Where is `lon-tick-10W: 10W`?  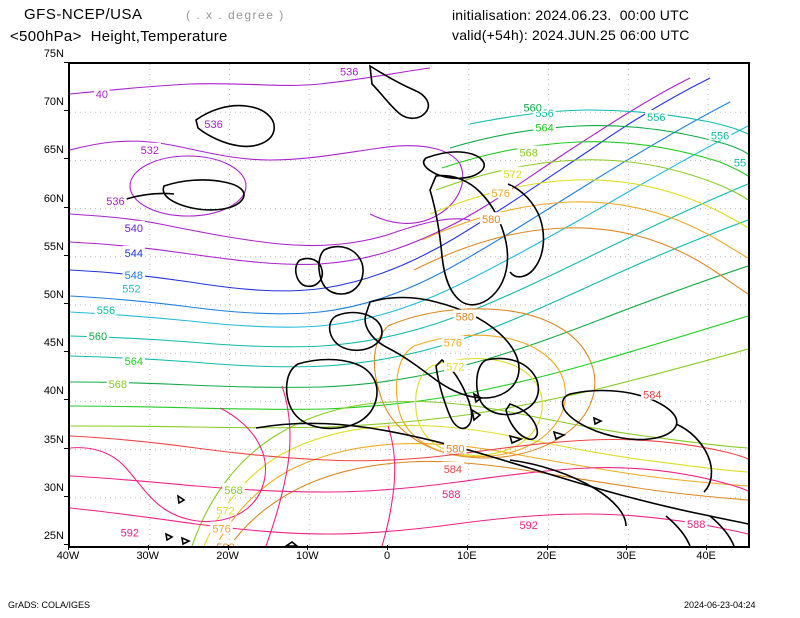
lon-tick-10W: 10W is located at coordinates (307, 556).